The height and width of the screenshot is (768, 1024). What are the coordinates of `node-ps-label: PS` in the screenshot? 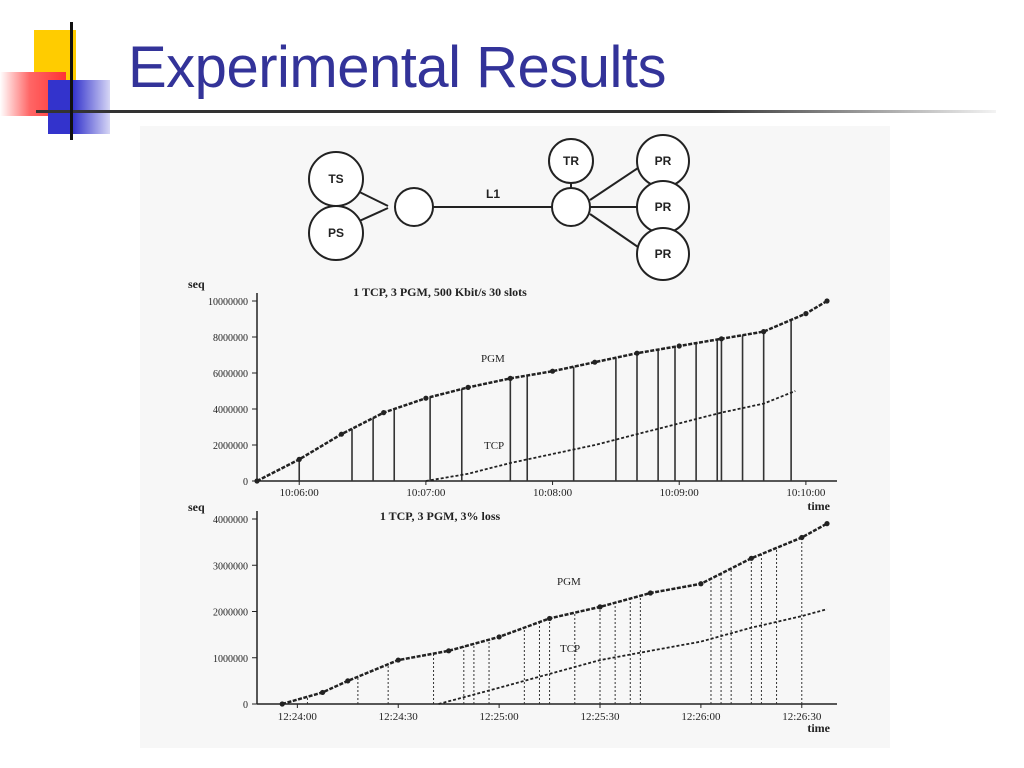 It's located at (336, 233).